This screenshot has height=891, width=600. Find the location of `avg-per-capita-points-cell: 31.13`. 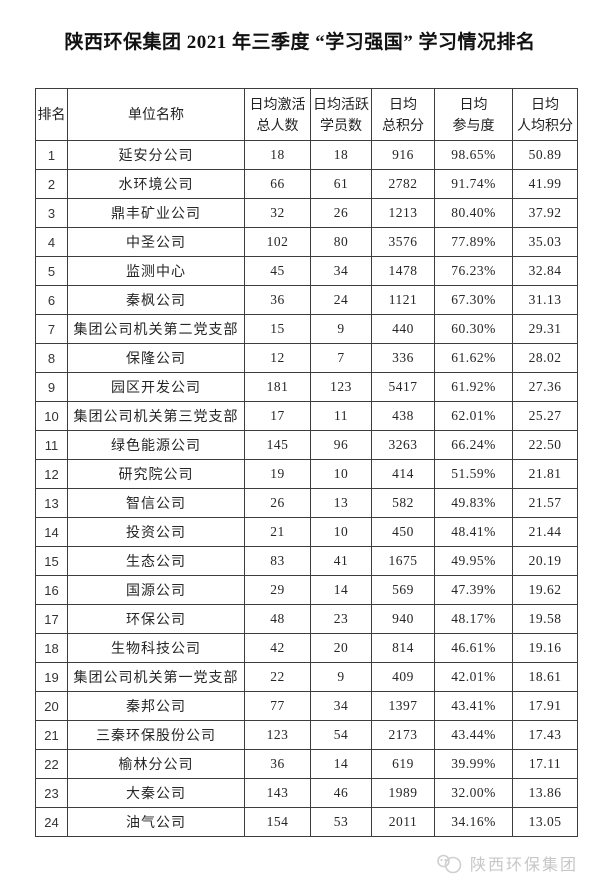

avg-per-capita-points-cell: 31.13 is located at coordinates (545, 300).